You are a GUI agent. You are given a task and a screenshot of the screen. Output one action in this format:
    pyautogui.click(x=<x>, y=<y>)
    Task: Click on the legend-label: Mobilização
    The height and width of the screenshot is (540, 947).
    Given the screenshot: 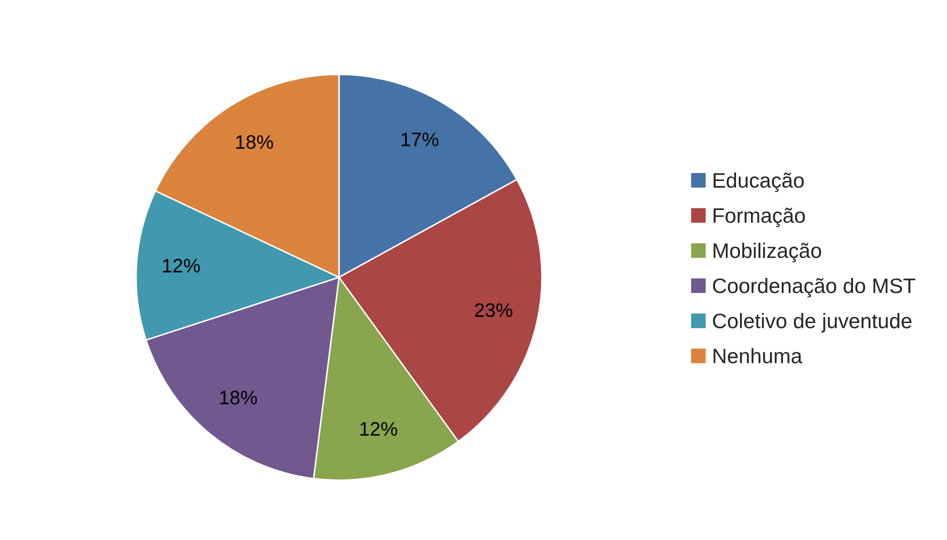 What is the action you would take?
    pyautogui.click(x=768, y=252)
    